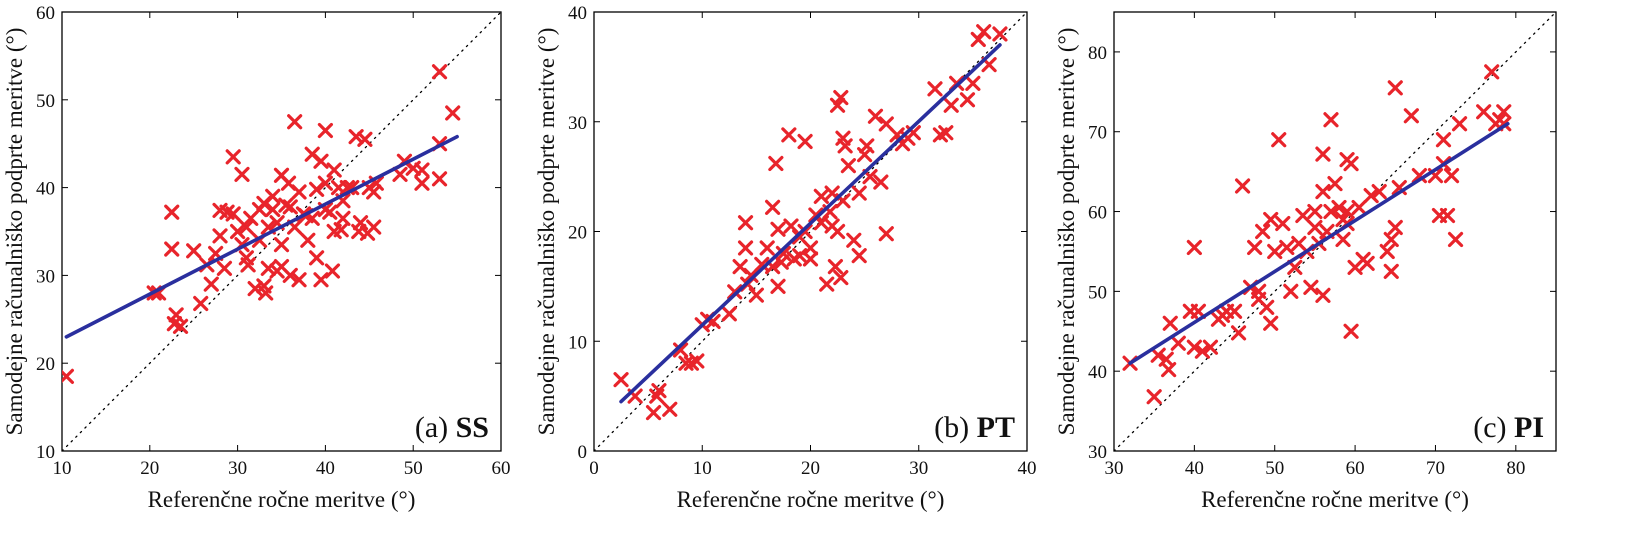 This screenshot has width=1648, height=537. I want to click on panel-code: PI, so click(1529, 427).